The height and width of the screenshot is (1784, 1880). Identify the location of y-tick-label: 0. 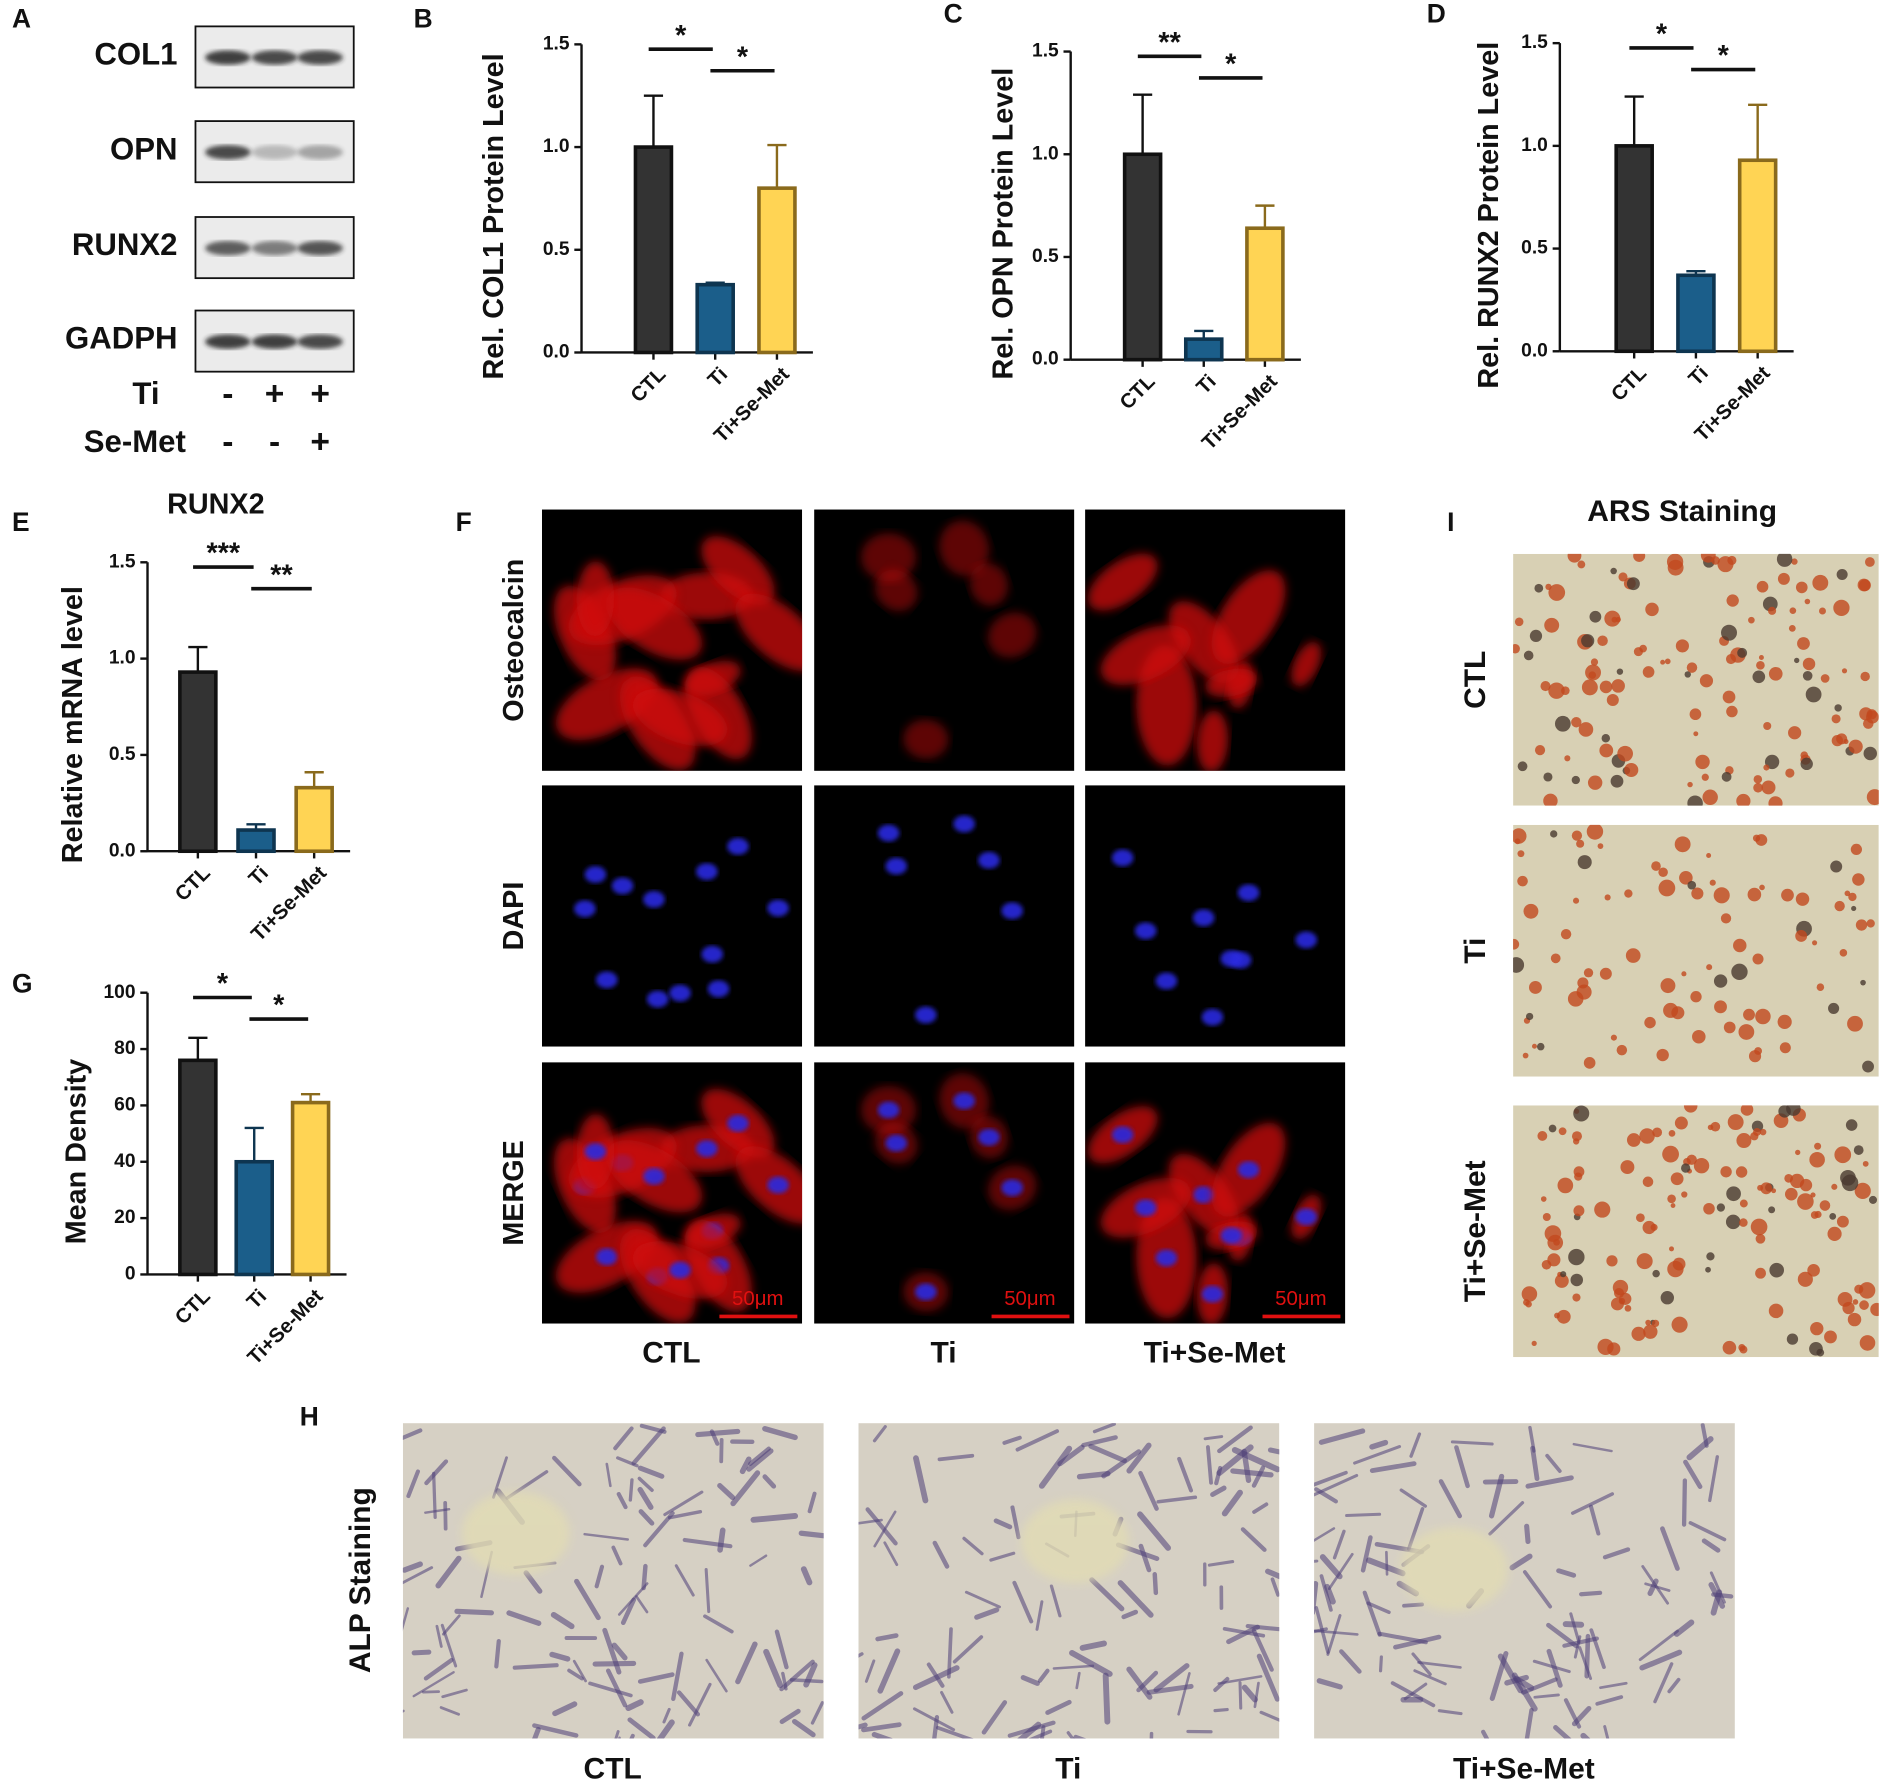
(130, 1274).